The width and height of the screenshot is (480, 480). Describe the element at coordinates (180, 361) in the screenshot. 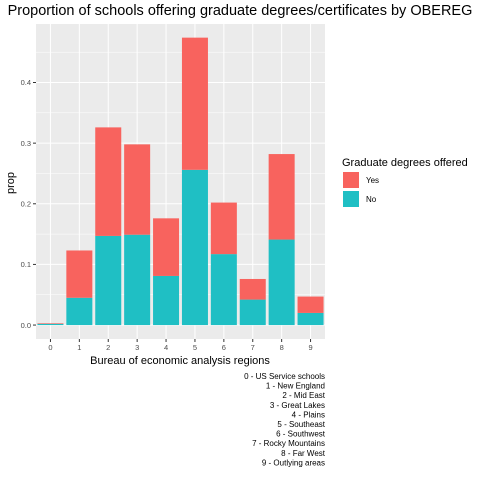

I see `x-axis-label: Bureau of economic analysis regions` at that location.